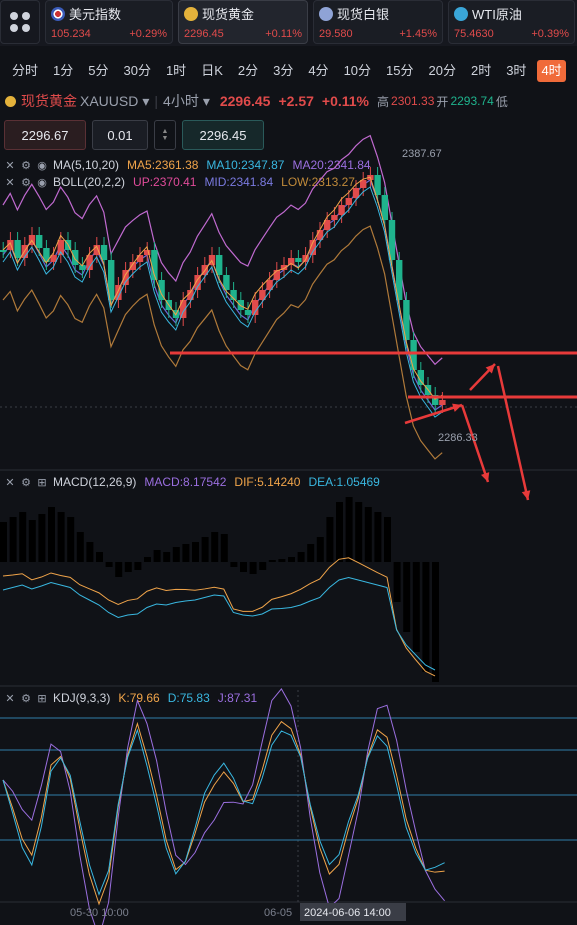 This screenshot has width=577, height=925. I want to click on ticker-name: 现货白银, so click(363, 14).